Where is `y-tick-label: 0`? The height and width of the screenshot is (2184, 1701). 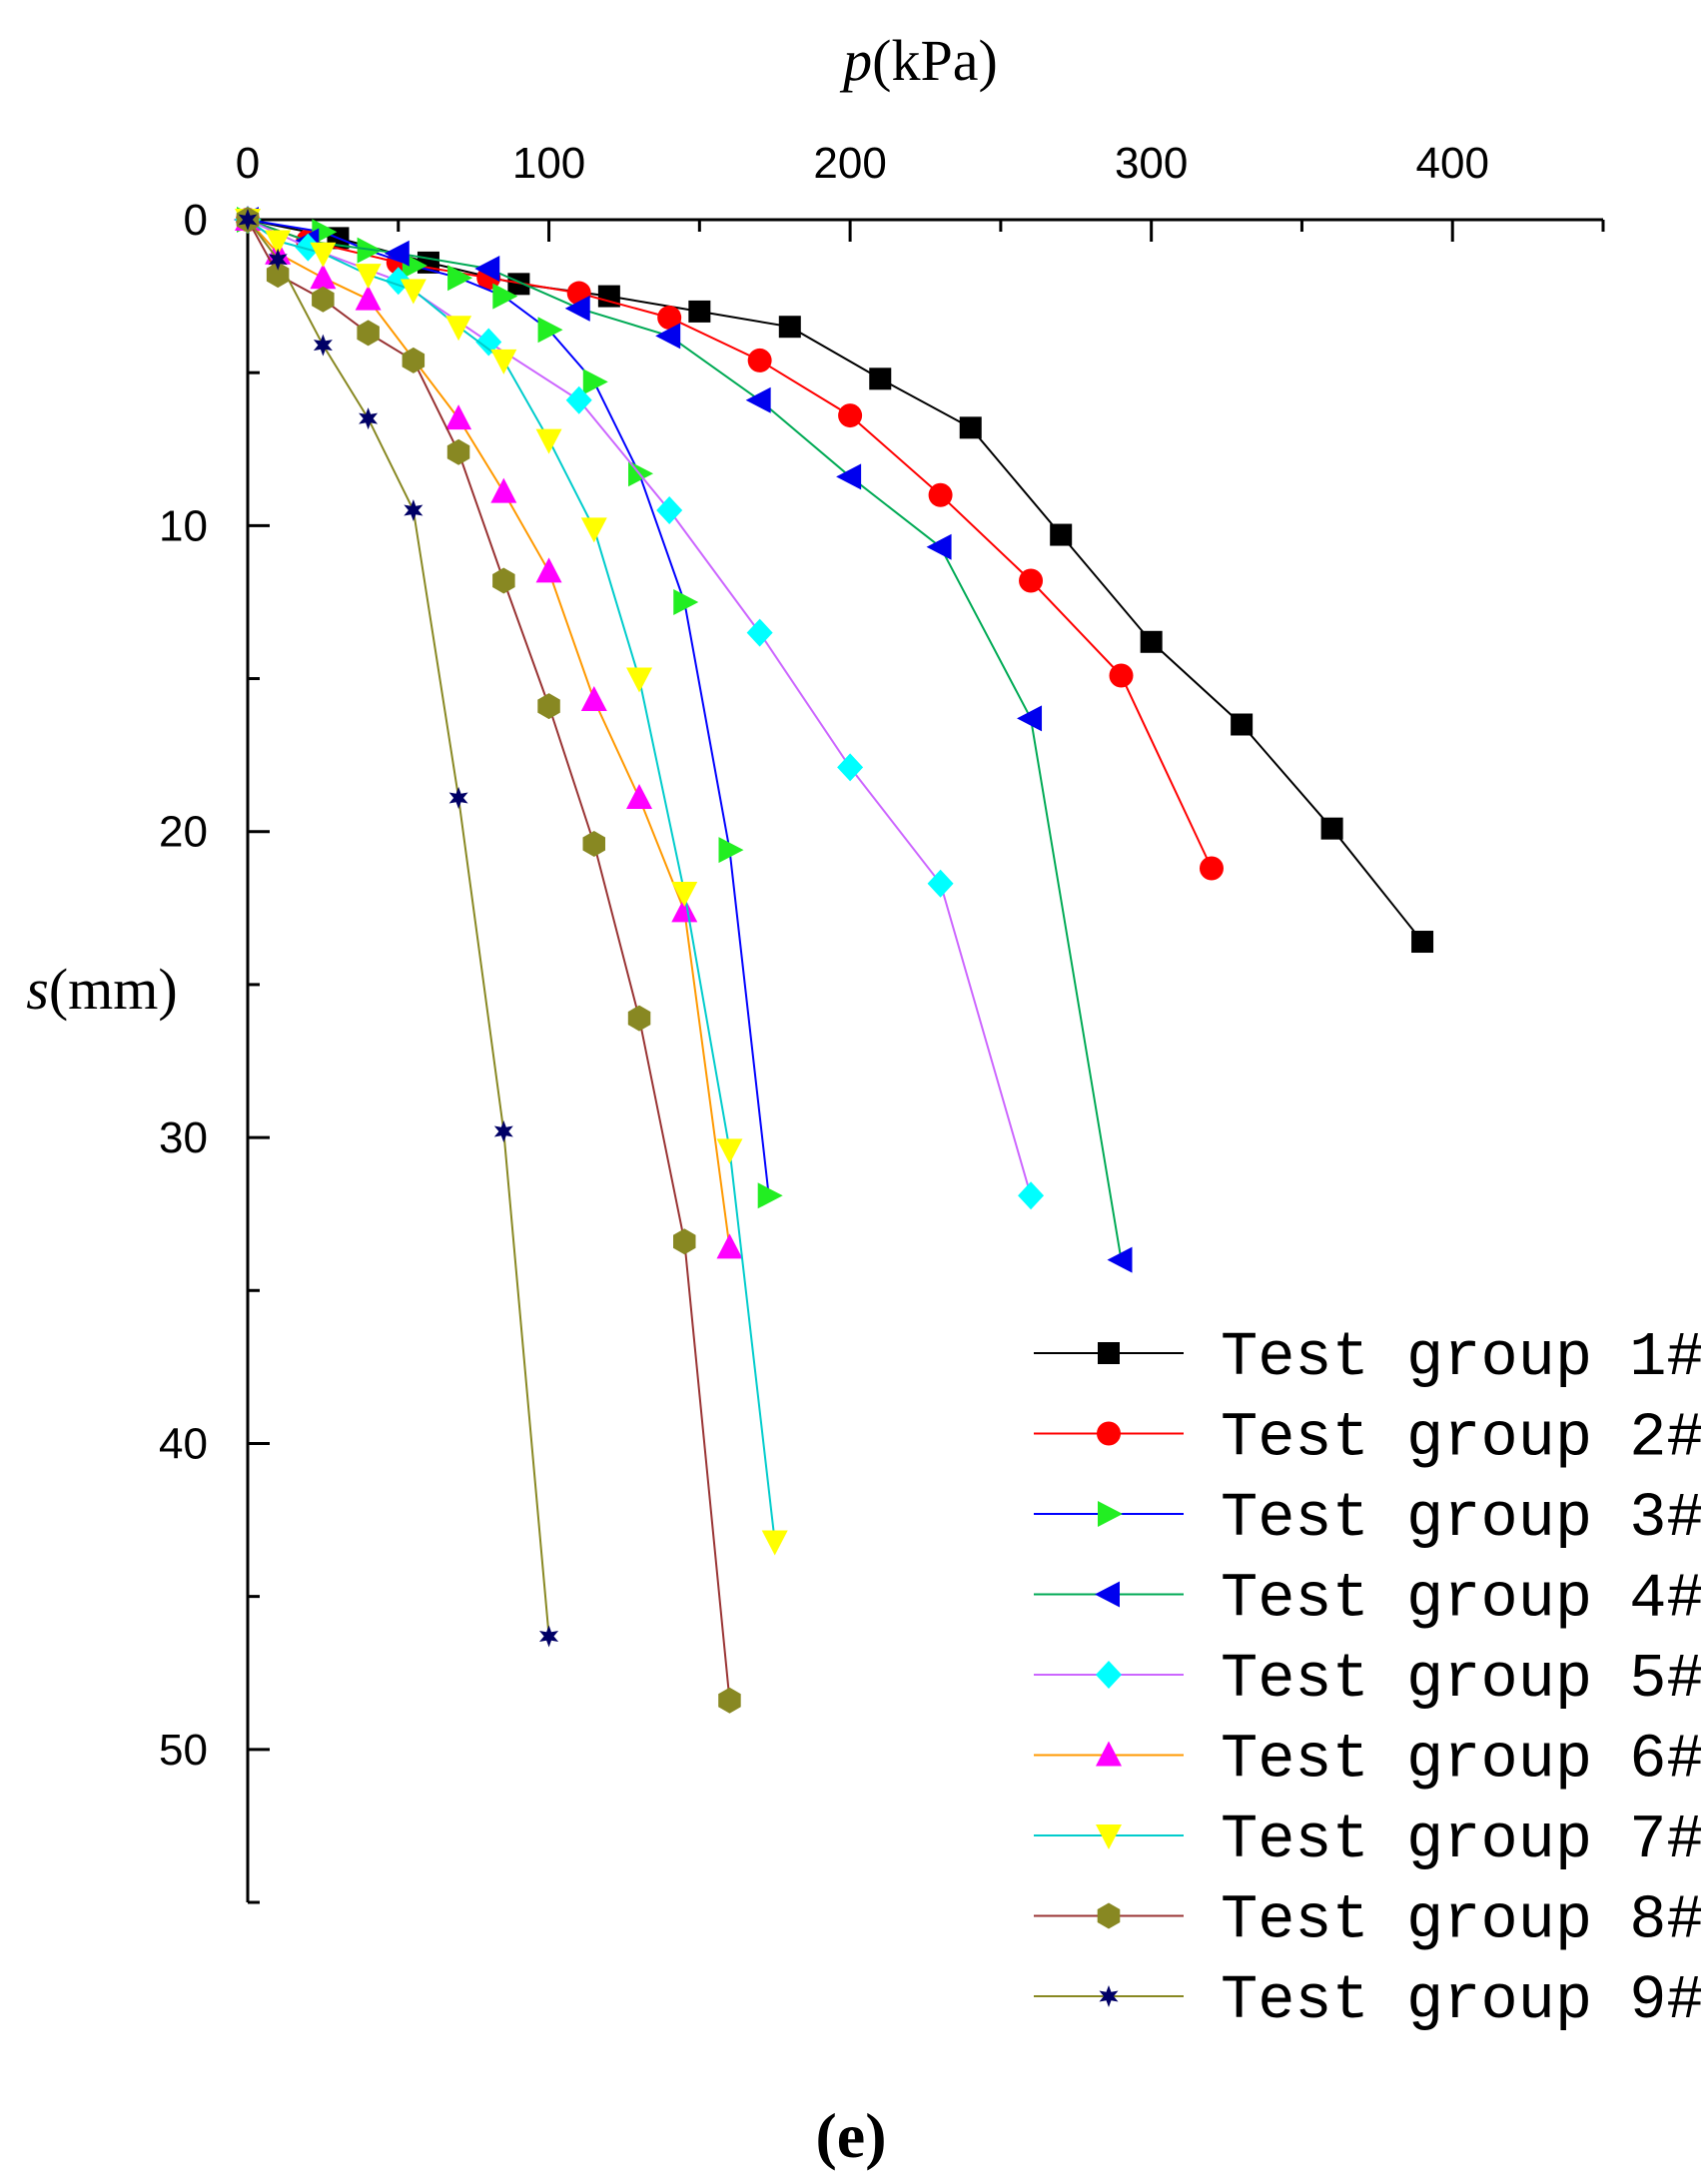 y-tick-label: 0 is located at coordinates (196, 220).